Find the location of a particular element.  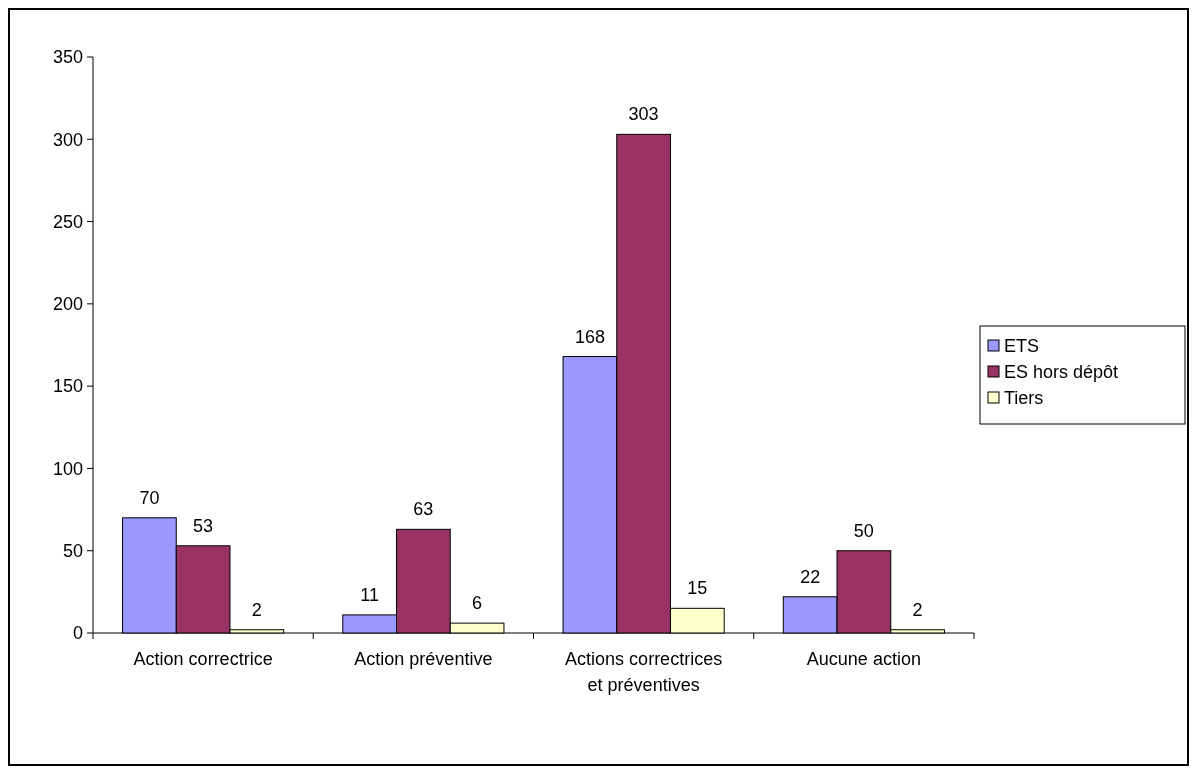

y-tick-label: 250 is located at coordinates (67, 221).